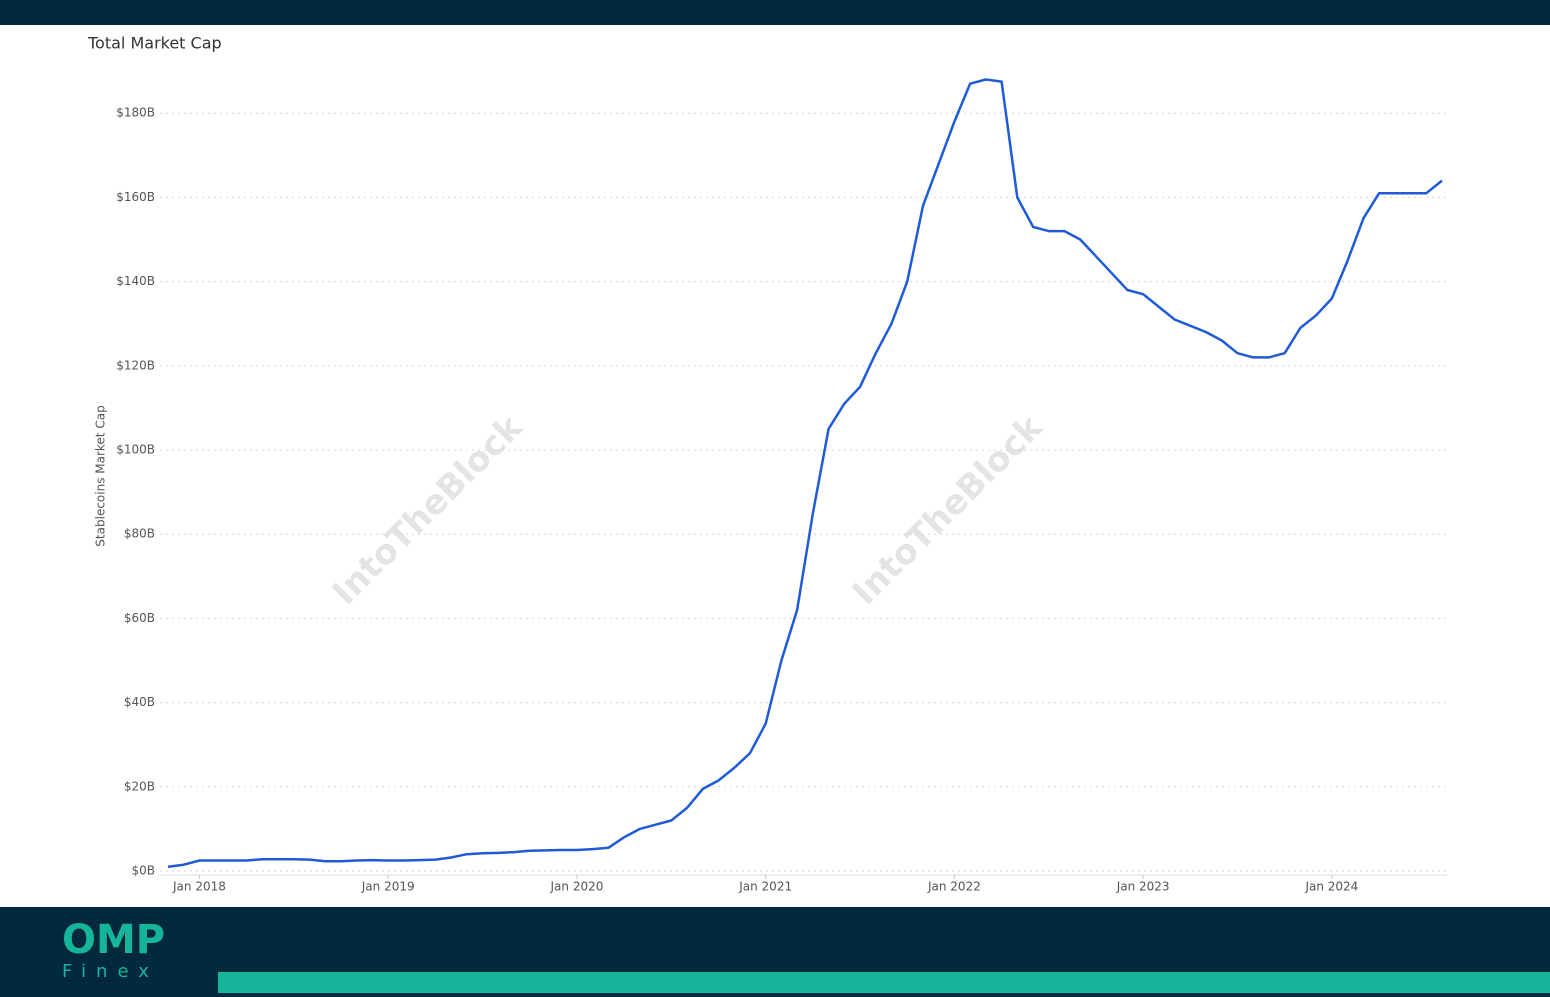  What do you see at coordinates (135, 281) in the screenshot?
I see `y-tick-label: $140B` at bounding box center [135, 281].